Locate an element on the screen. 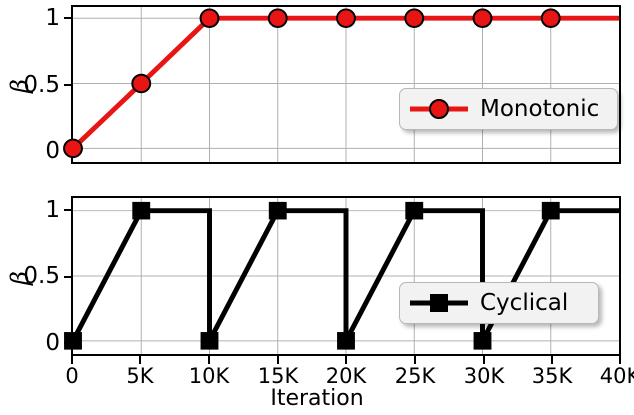  y-tick-label-cyclical-0point5: 0.5 is located at coordinates (41, 276).